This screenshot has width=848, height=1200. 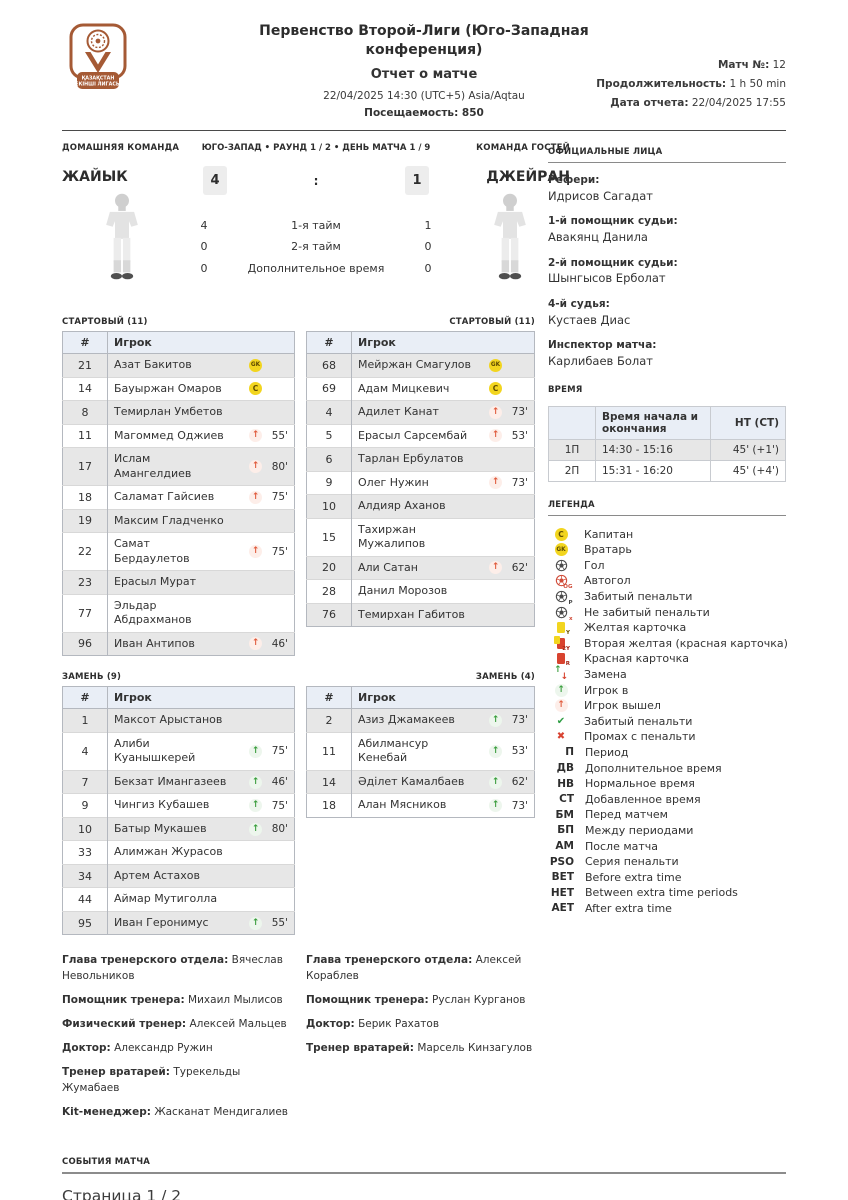 I want to click on away-subs-column: ЗАМЕНЬ (4) # Игрок 2, so click(x=420, y=799).